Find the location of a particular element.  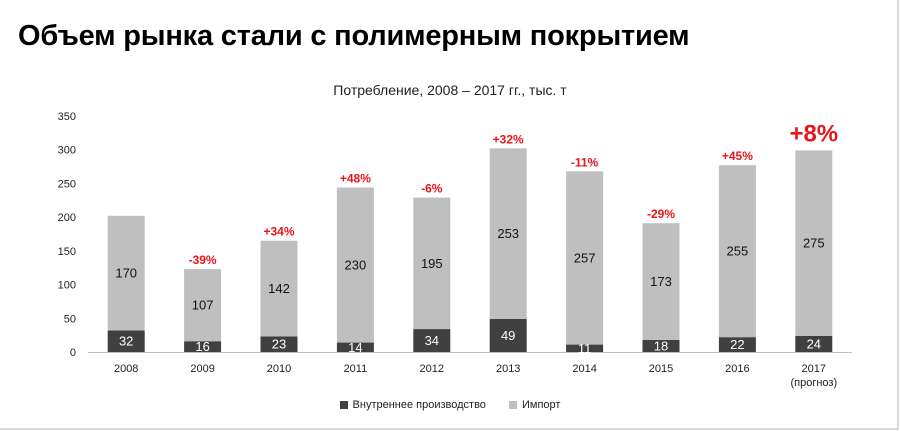

y-tick-label: 100 is located at coordinates (67, 286).